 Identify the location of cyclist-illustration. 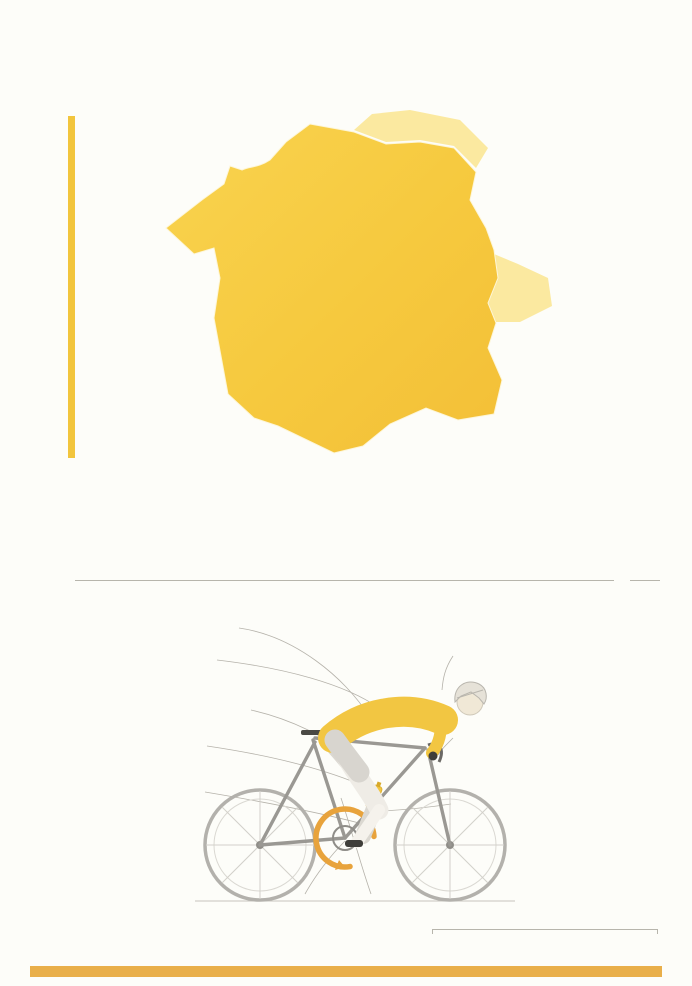
(355, 791).